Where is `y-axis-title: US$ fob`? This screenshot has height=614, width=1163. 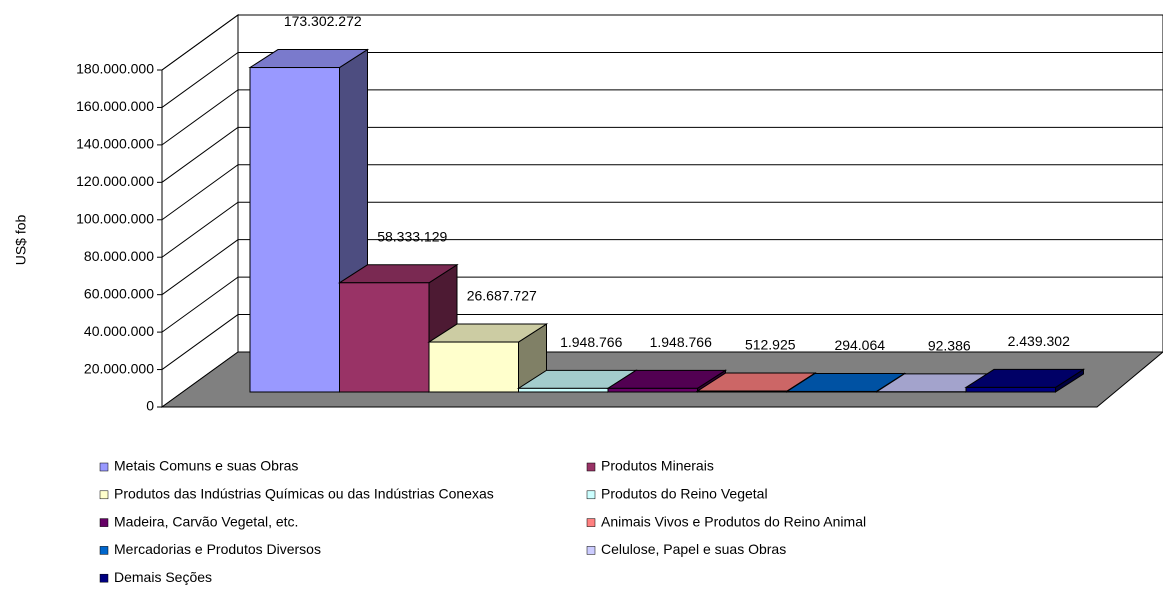 y-axis-title: US$ fob is located at coordinates (21, 239).